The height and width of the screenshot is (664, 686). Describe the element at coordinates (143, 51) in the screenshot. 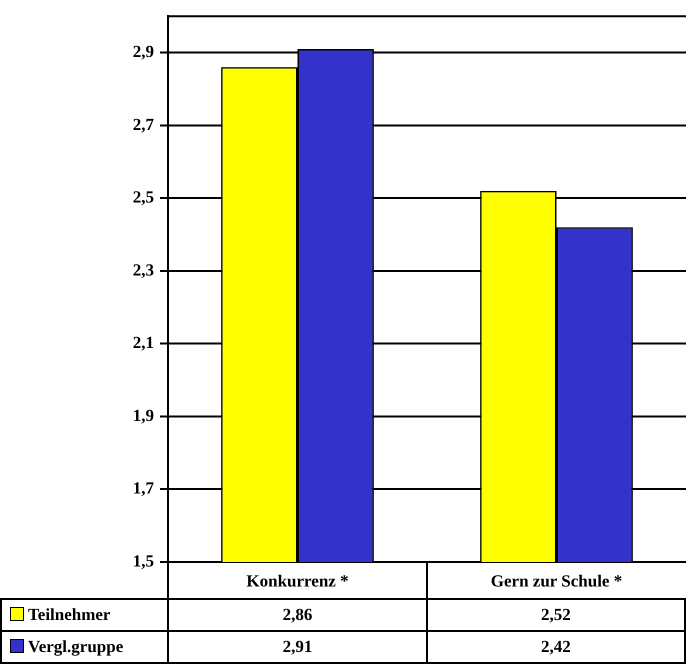

I see `y-tick-label: 2,9` at that location.